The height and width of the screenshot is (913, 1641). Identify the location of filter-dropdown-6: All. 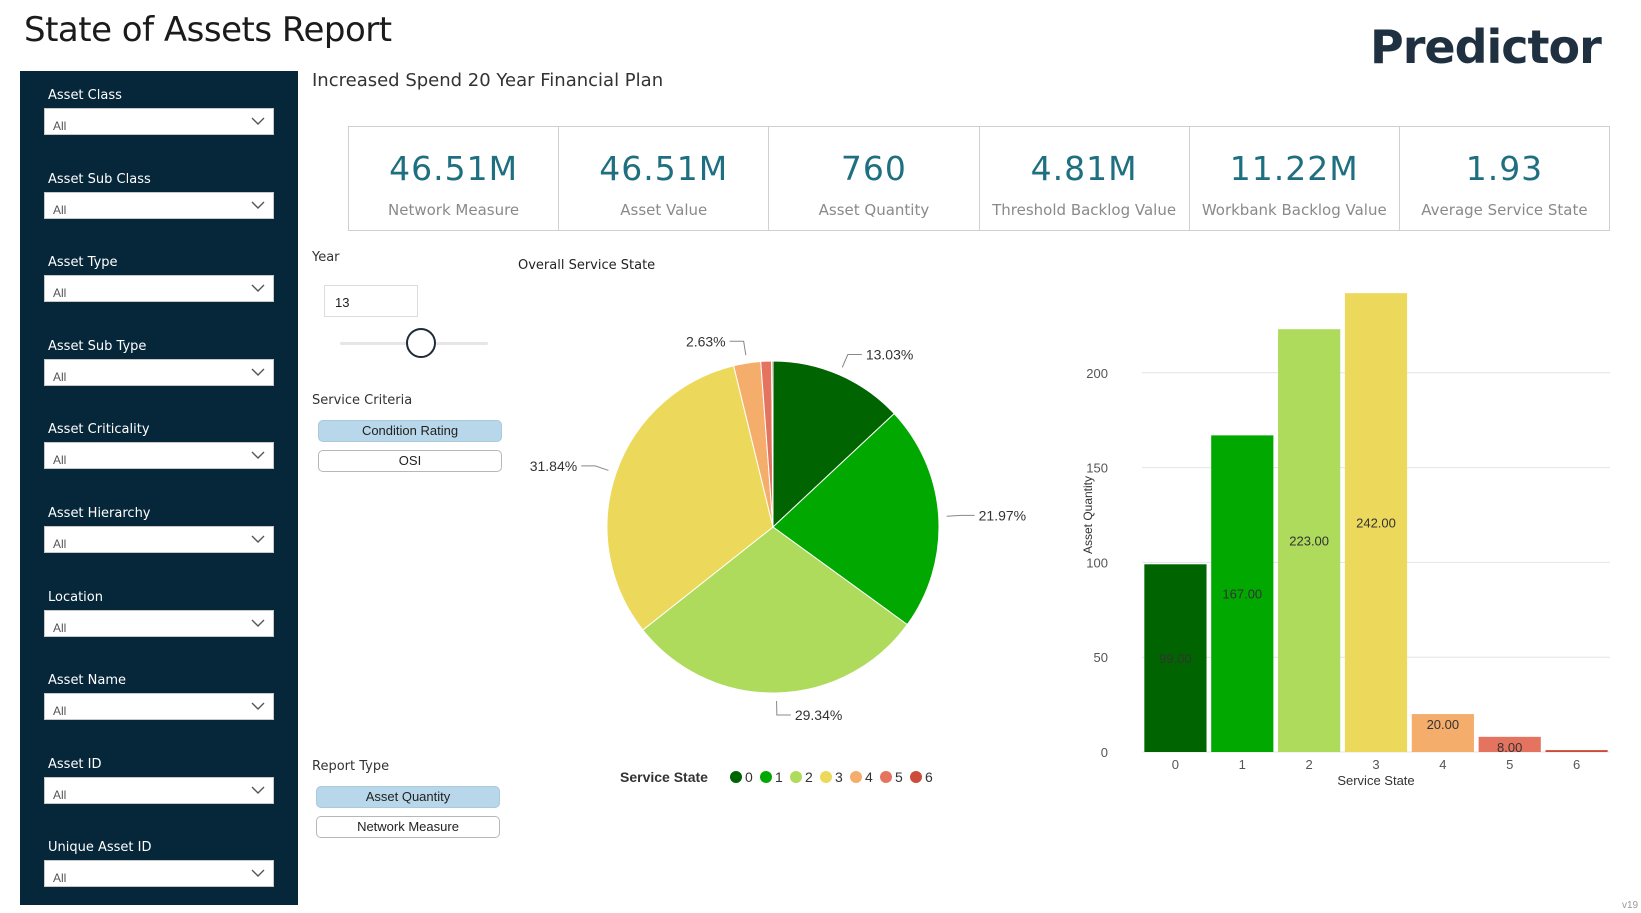
(159, 623).